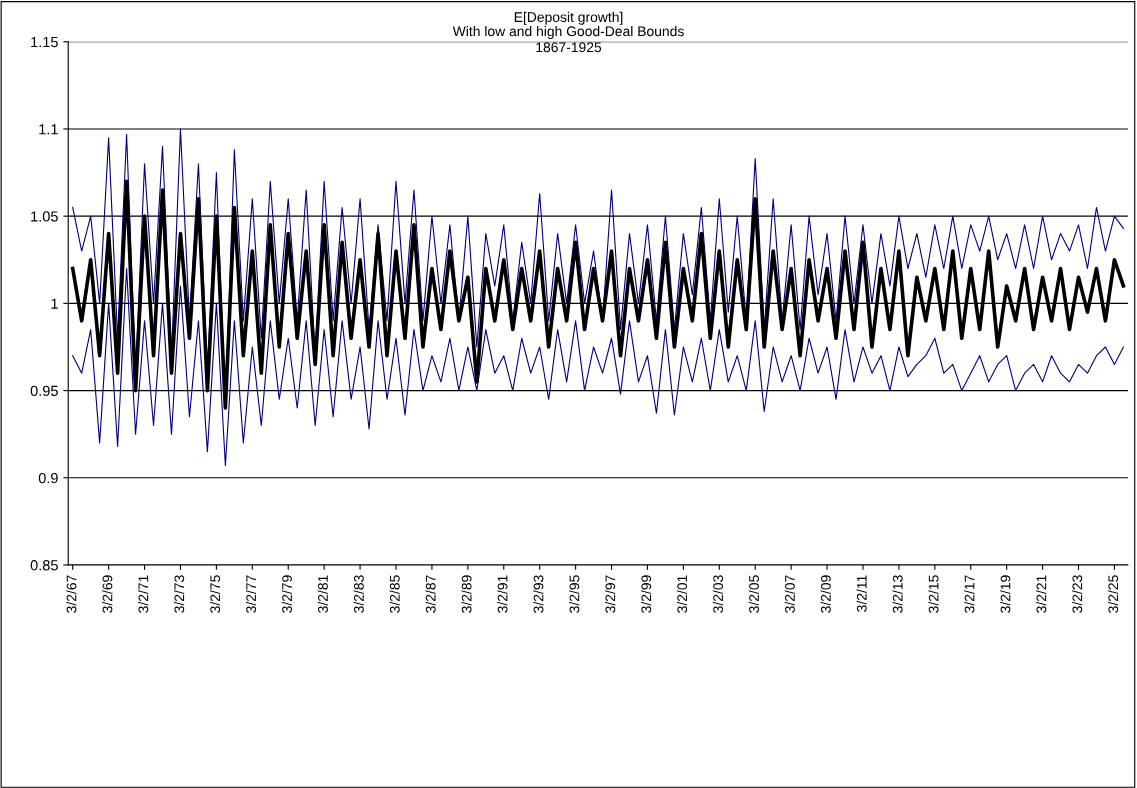 This screenshot has width=1137, height=788. Describe the element at coordinates (568, 18) in the screenshot. I see `chart-title: E[Deposit growth]` at that location.